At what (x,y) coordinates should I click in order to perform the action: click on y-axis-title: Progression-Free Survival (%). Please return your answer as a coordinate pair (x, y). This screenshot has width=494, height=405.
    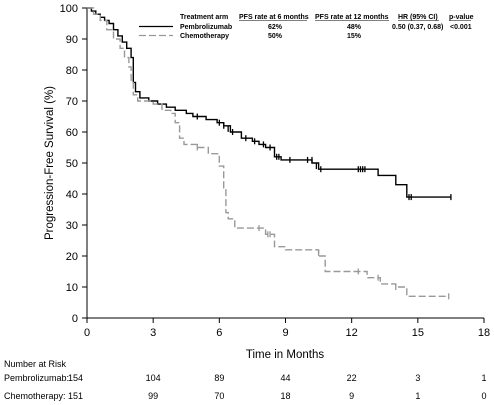
    Looking at the image, I should click on (50, 163).